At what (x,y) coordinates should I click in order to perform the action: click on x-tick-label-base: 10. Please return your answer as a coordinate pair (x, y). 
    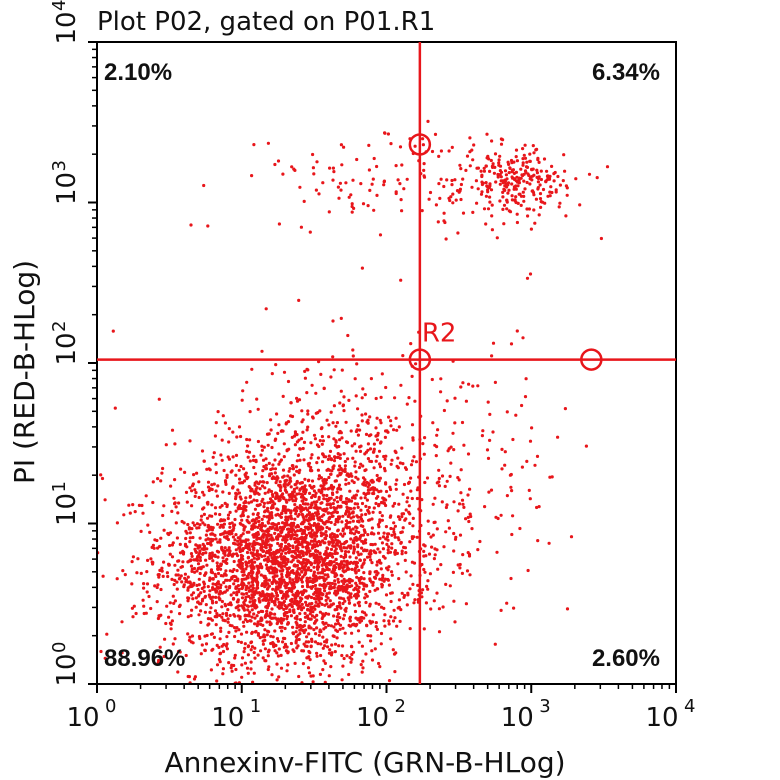
    Looking at the image, I should click on (372, 718).